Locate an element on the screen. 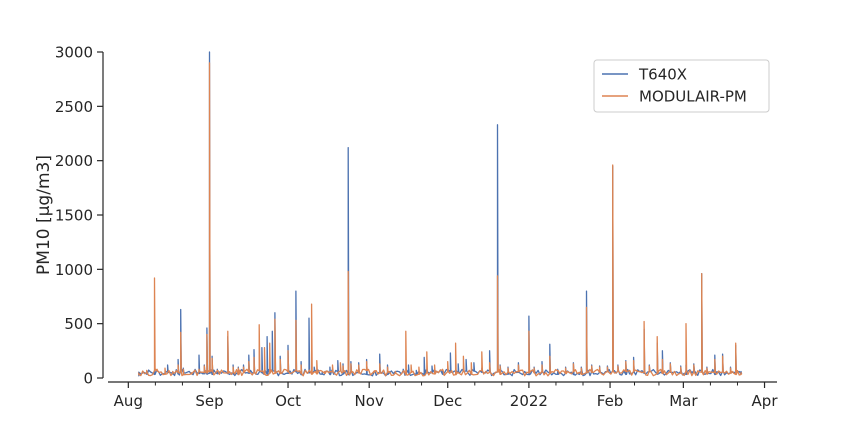 The width and height of the screenshot is (864, 432). x-tick-label: Dec is located at coordinates (447, 401).